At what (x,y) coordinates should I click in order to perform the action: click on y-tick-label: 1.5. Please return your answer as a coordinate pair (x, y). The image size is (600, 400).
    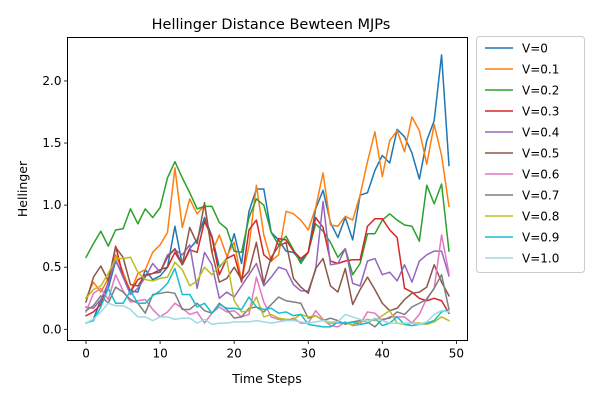
    Looking at the image, I should click on (51, 143).